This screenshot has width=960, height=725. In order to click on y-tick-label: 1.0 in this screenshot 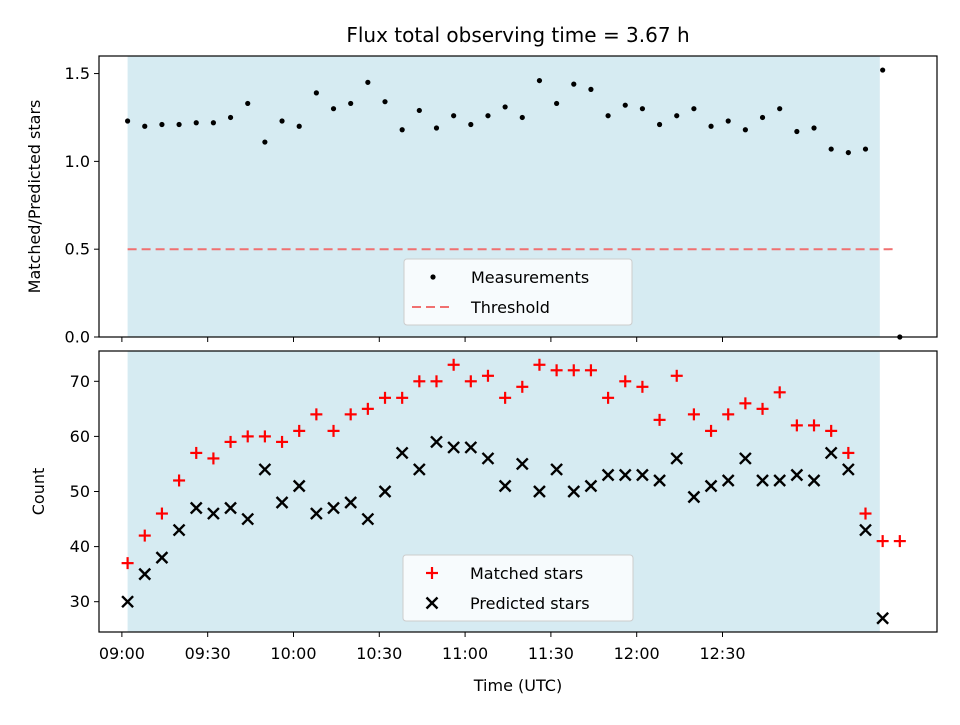, I will do `click(77, 161)`.